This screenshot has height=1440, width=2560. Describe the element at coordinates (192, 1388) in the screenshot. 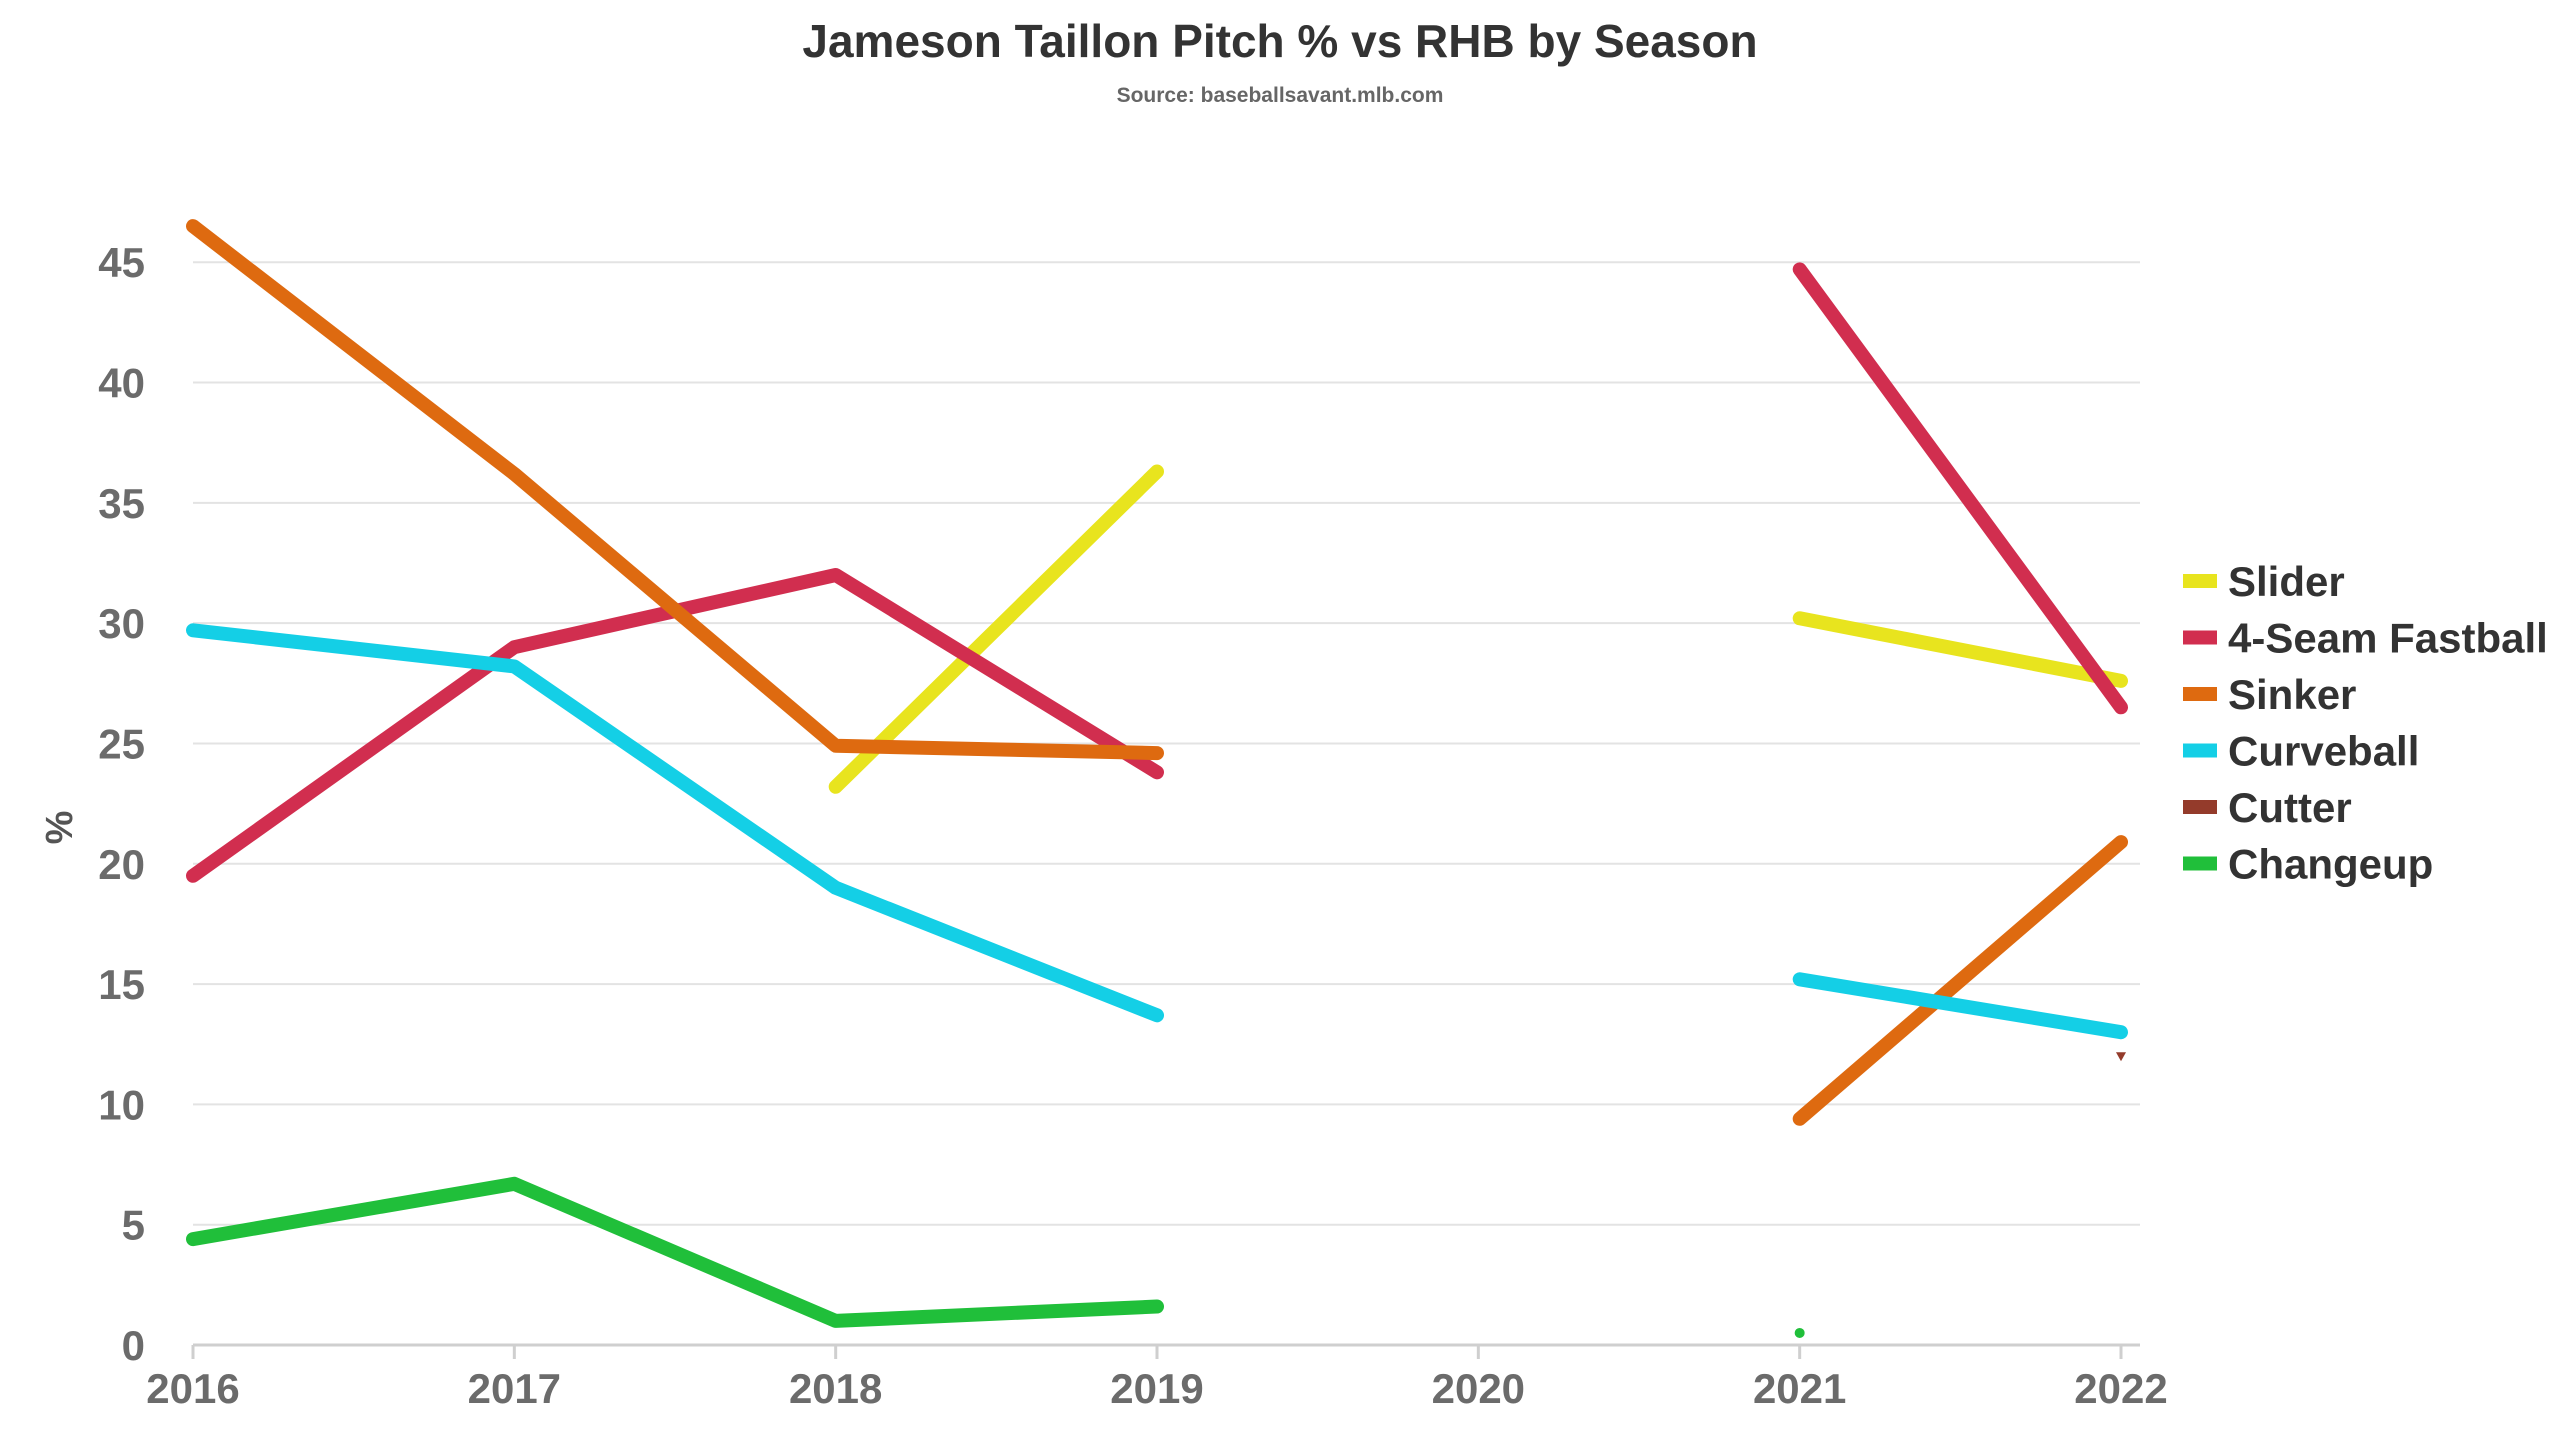

I see `x-tick-label-2016: 2016` at that location.